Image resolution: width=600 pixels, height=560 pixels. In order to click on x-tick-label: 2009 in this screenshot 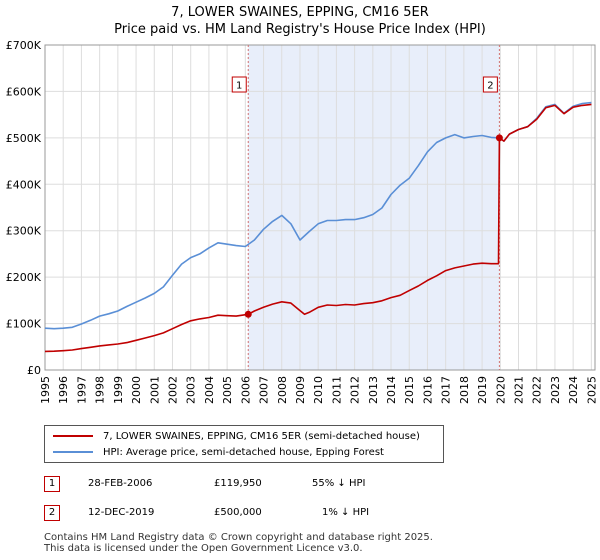, I will do `click(300, 390)`.